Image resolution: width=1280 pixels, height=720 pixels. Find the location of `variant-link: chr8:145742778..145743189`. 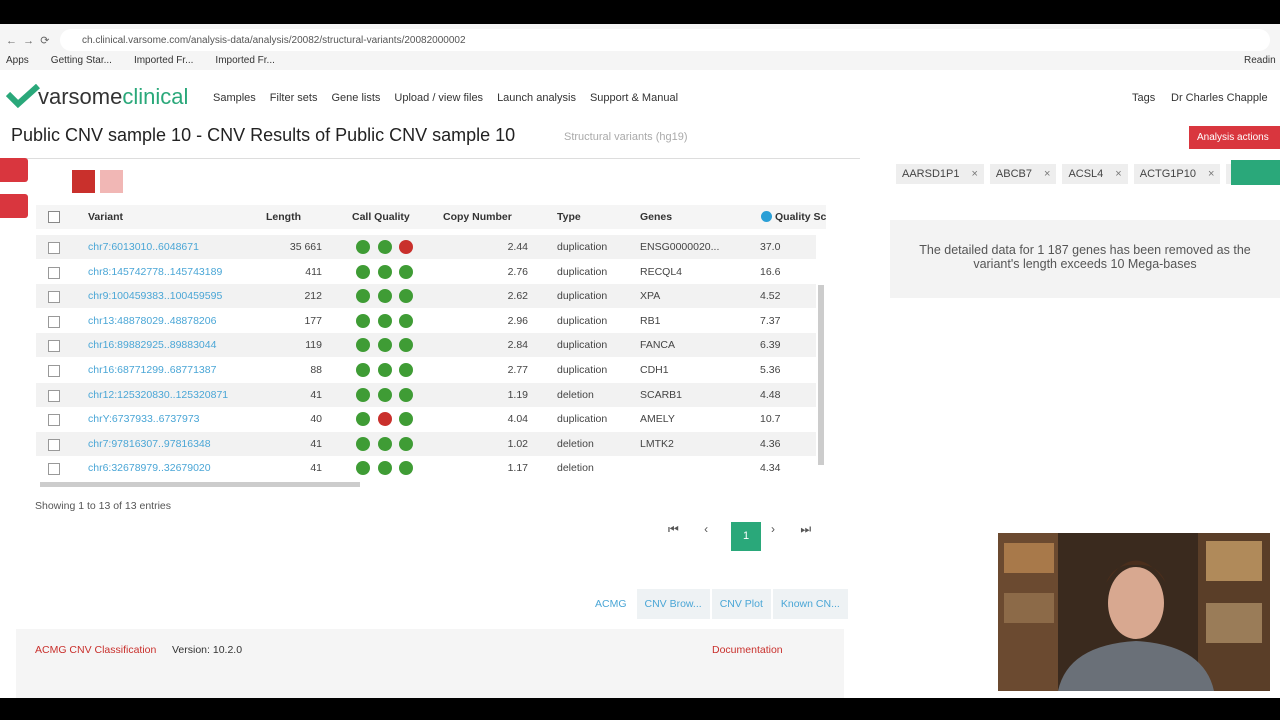

variant-link: chr8:145742778..145743189 is located at coordinates (155, 271).